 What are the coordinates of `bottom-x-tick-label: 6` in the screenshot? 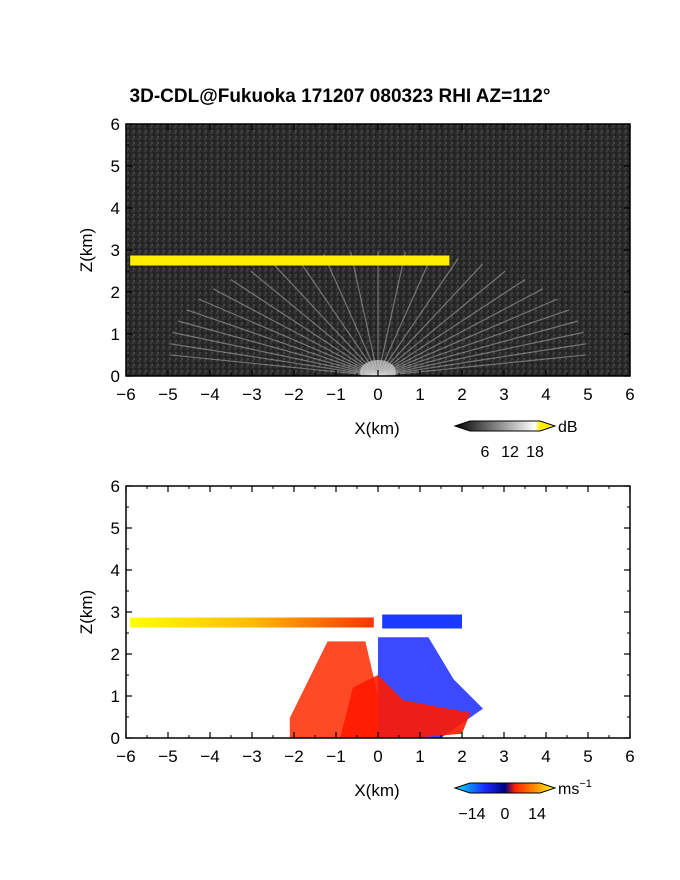 It's located at (629, 756).